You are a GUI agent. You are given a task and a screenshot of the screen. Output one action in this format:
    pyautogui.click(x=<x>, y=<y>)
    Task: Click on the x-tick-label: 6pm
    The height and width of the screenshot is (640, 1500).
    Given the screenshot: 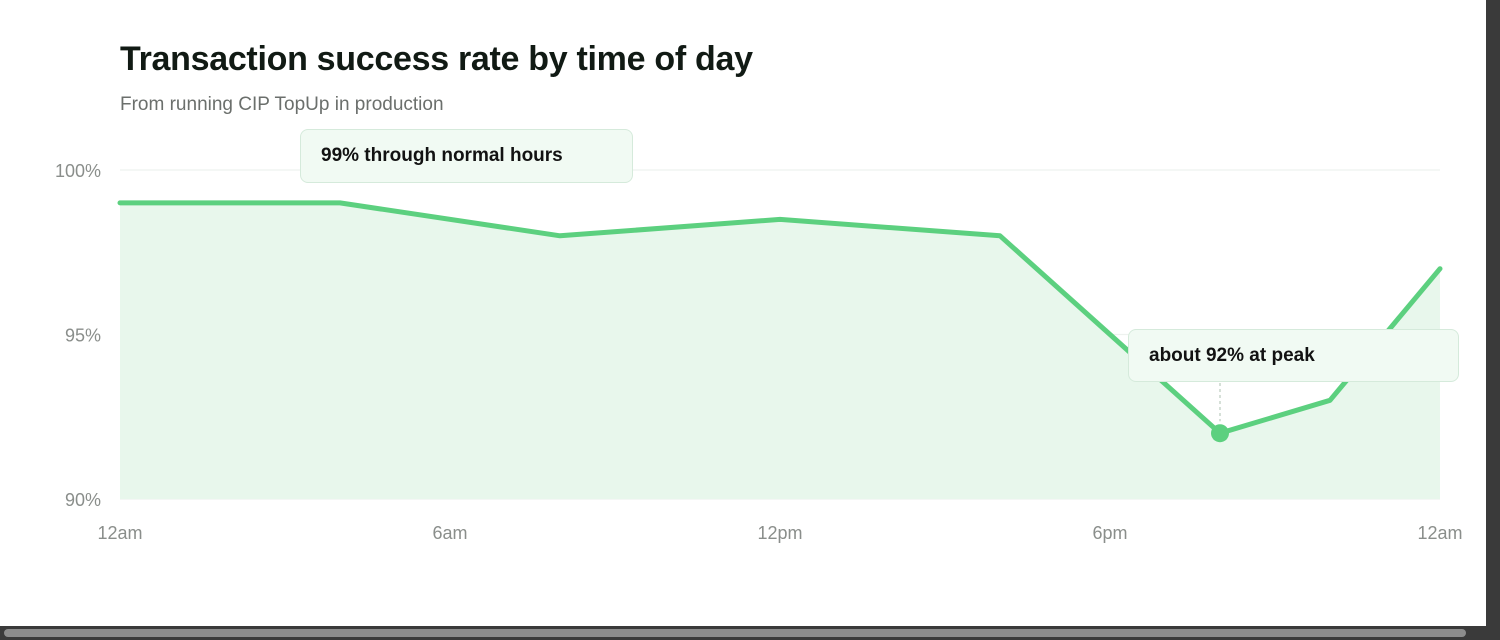 What is the action you would take?
    pyautogui.click(x=1109, y=533)
    